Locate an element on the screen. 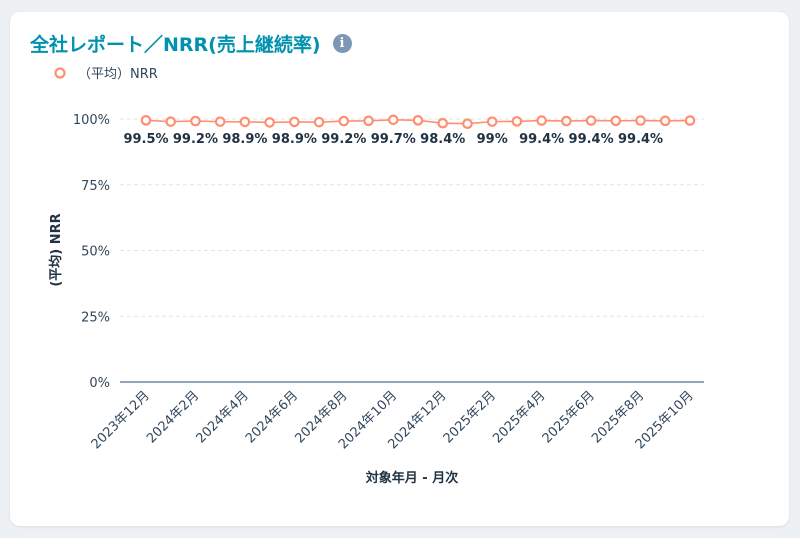 Image resolution: width=800 pixels, height=538 pixels. y-tick-label: 50% is located at coordinates (95, 252).